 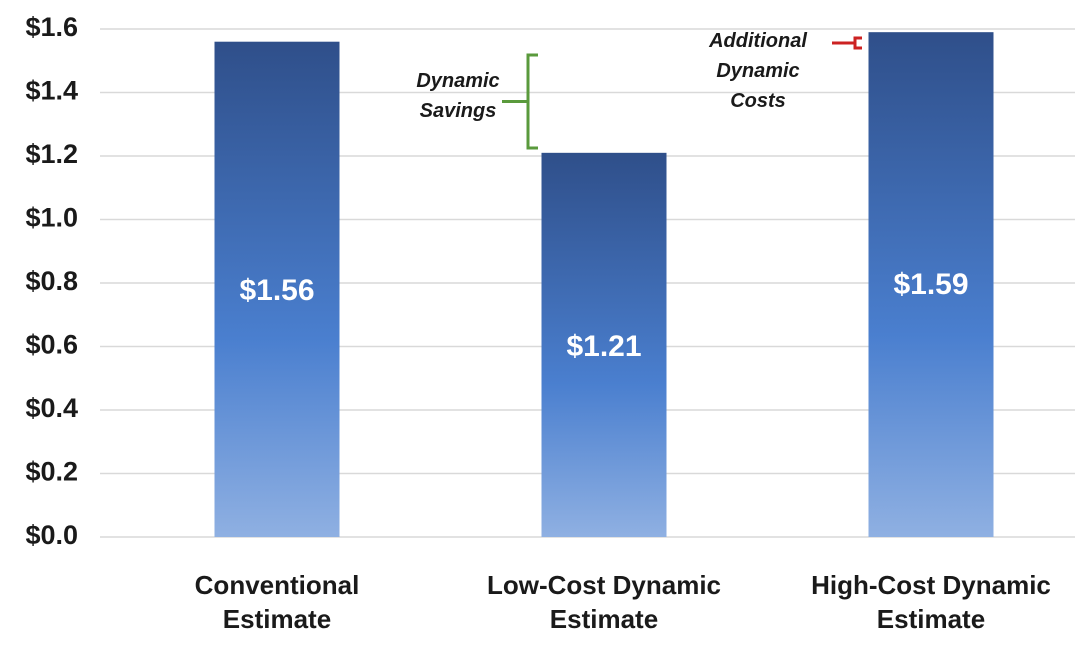 What do you see at coordinates (604, 602) in the screenshot?
I see `x-tick-label: Low-Cost Dynamic Estimate` at bounding box center [604, 602].